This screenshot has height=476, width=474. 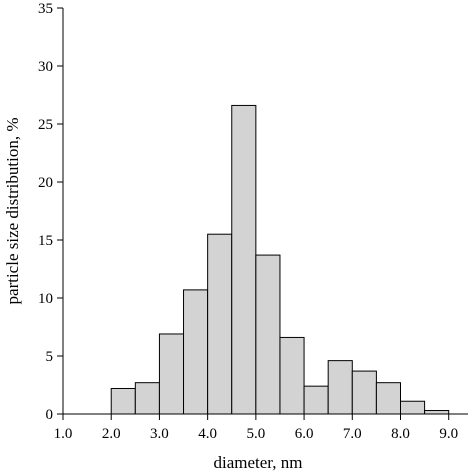 I want to click on y-tick-label: 5, so click(x=50, y=357).